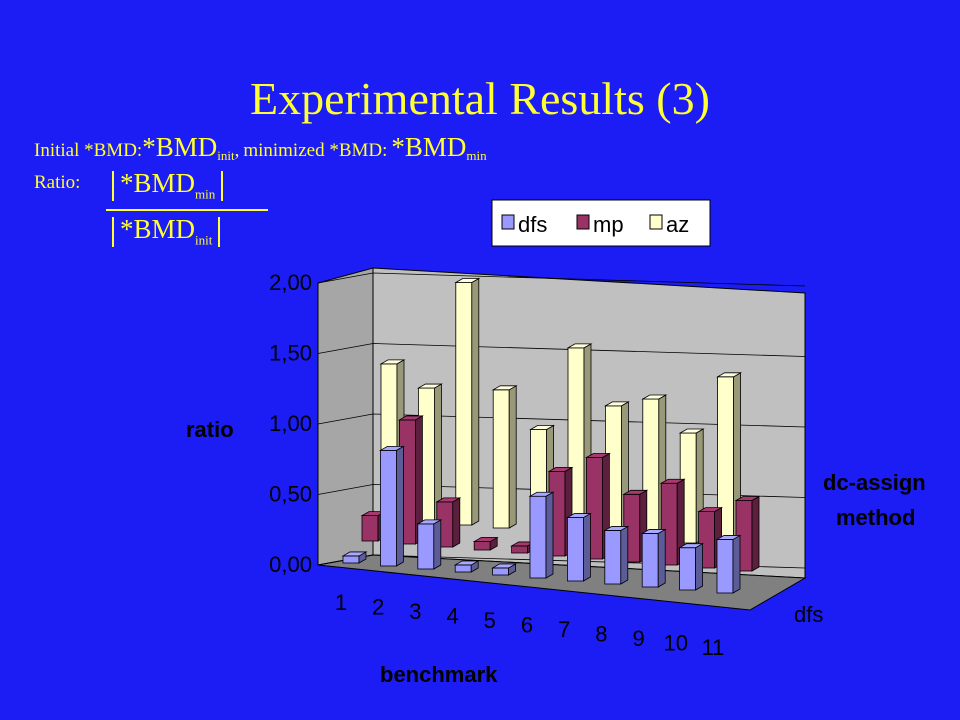 The width and height of the screenshot is (960, 720). Describe the element at coordinates (527, 625) in the screenshot. I see `x-tick-label: 6` at that location.